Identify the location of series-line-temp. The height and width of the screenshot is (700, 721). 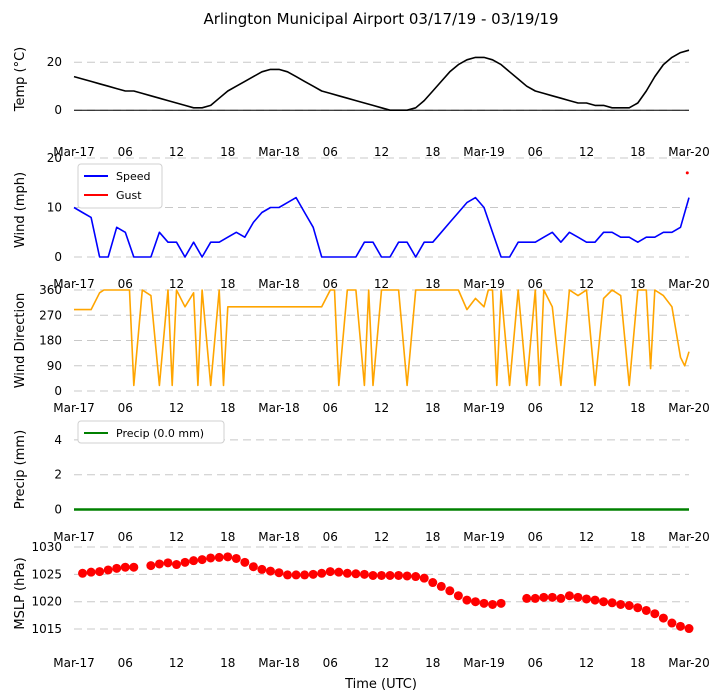
(381, 80).